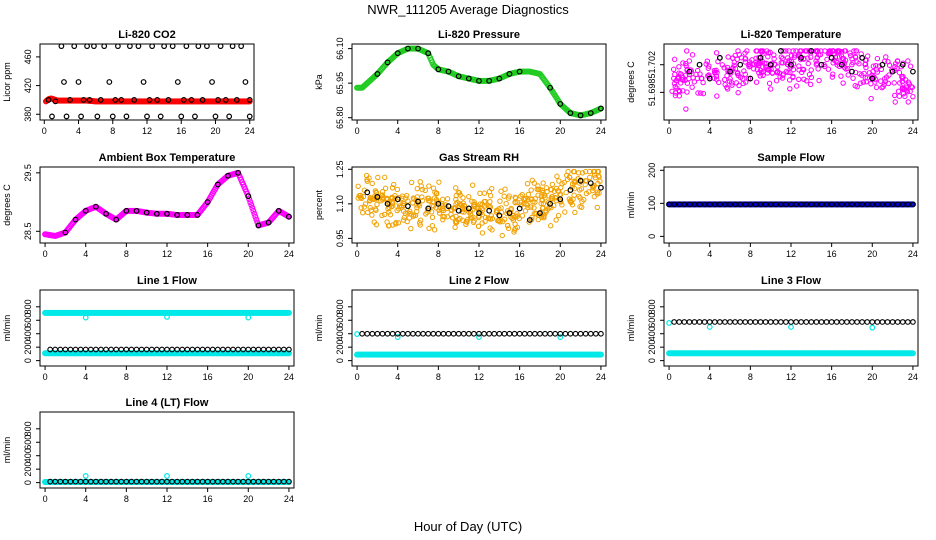  What do you see at coordinates (167, 499) in the screenshot?
I see `x-tick-label: 12` at bounding box center [167, 499].